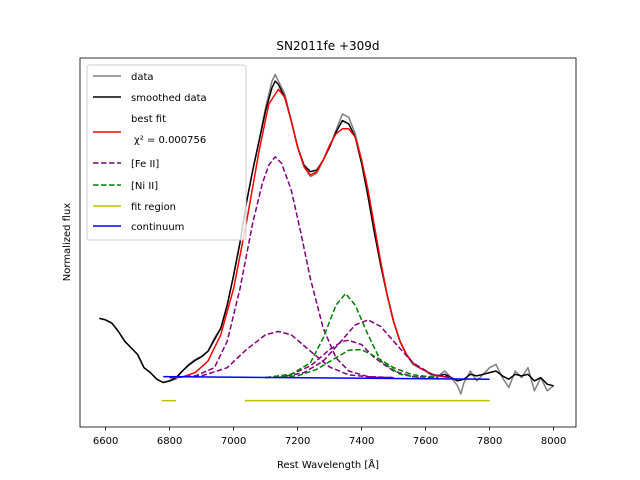 The width and height of the screenshot is (640, 480). I want to click on x-axis-label: Rest Wavelength [Å], so click(328, 464).